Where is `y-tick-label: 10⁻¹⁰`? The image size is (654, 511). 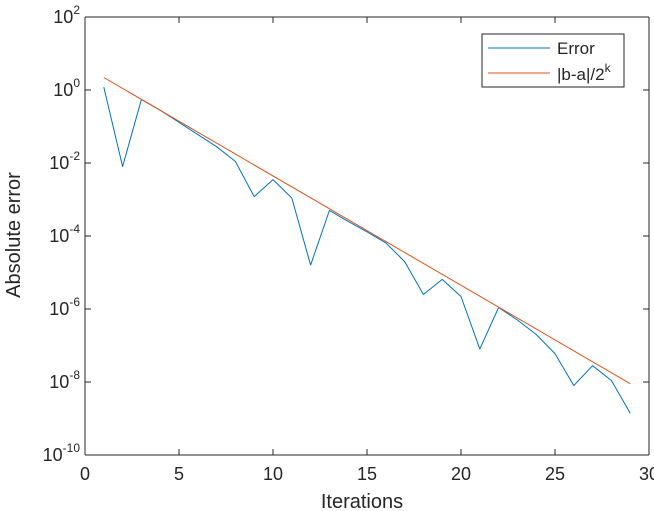 y-tick-label: 10⁻¹⁰ is located at coordinates (62, 453).